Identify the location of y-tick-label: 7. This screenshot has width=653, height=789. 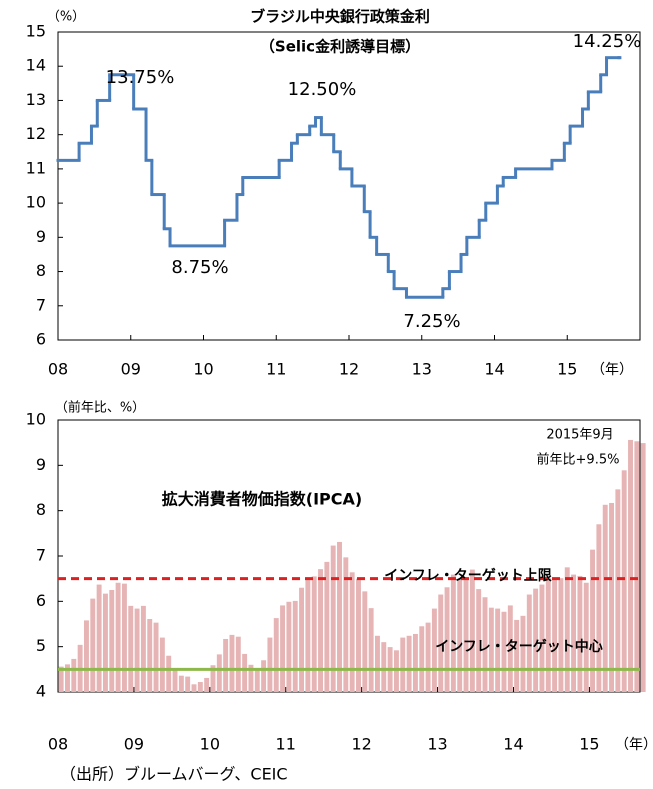
(41, 304).